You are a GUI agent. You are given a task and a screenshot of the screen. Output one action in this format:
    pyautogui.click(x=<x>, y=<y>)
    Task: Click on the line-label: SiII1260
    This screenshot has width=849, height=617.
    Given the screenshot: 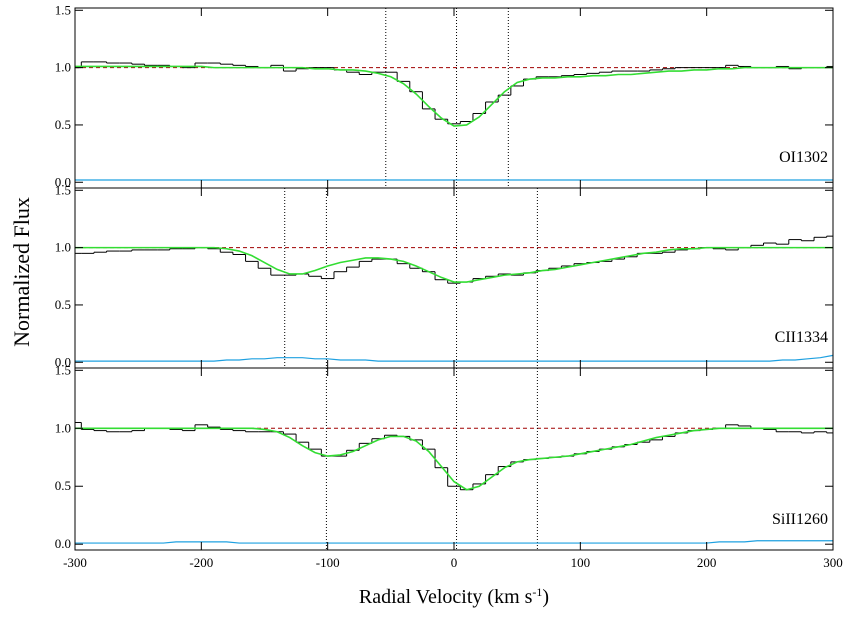 What is the action you would take?
    pyautogui.click(x=800, y=519)
    